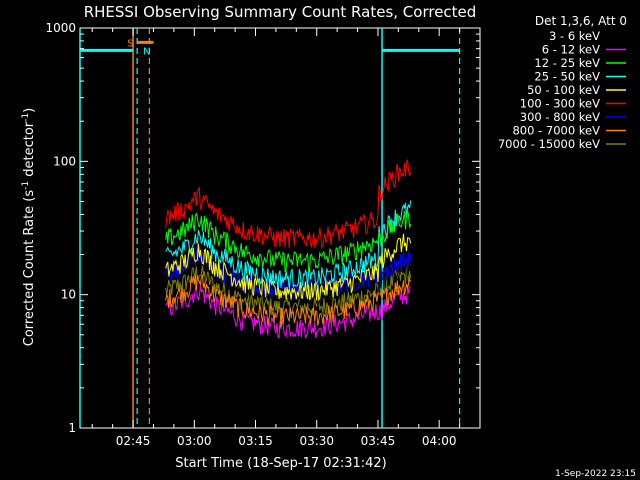 This screenshot has width=640, height=480. I want to click on x-tick-label: 03:45, so click(378, 441).